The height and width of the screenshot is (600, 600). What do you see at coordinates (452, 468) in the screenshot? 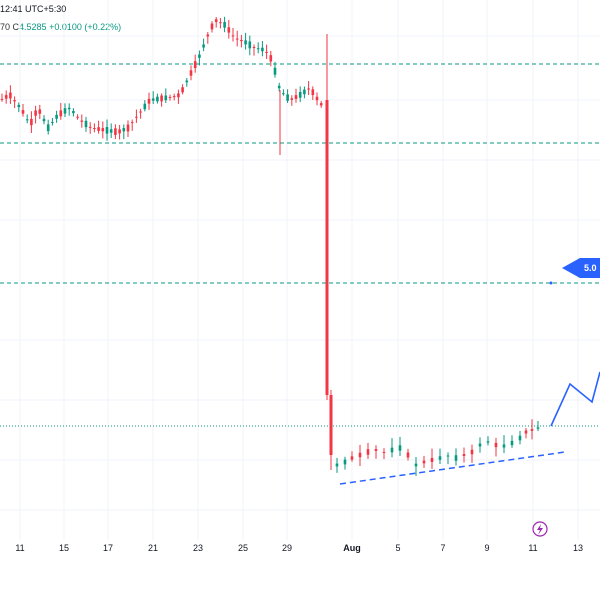
I see `rising-support-line` at bounding box center [452, 468].